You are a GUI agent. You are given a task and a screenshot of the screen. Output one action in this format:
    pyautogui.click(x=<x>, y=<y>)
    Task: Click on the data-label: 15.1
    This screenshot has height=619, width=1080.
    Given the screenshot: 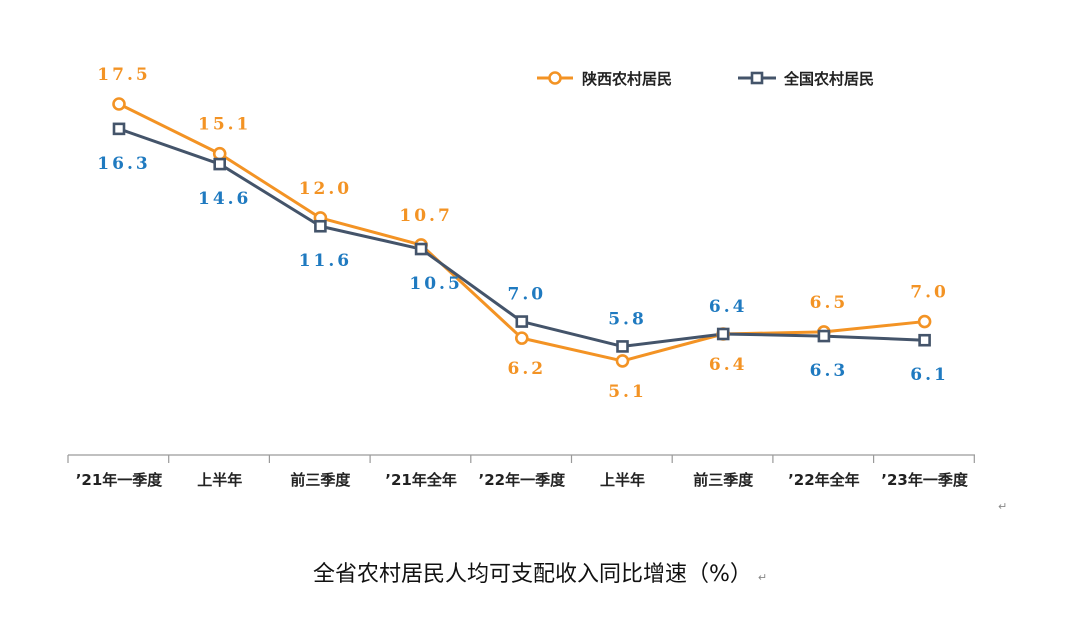 What is the action you would take?
    pyautogui.click(x=224, y=125)
    